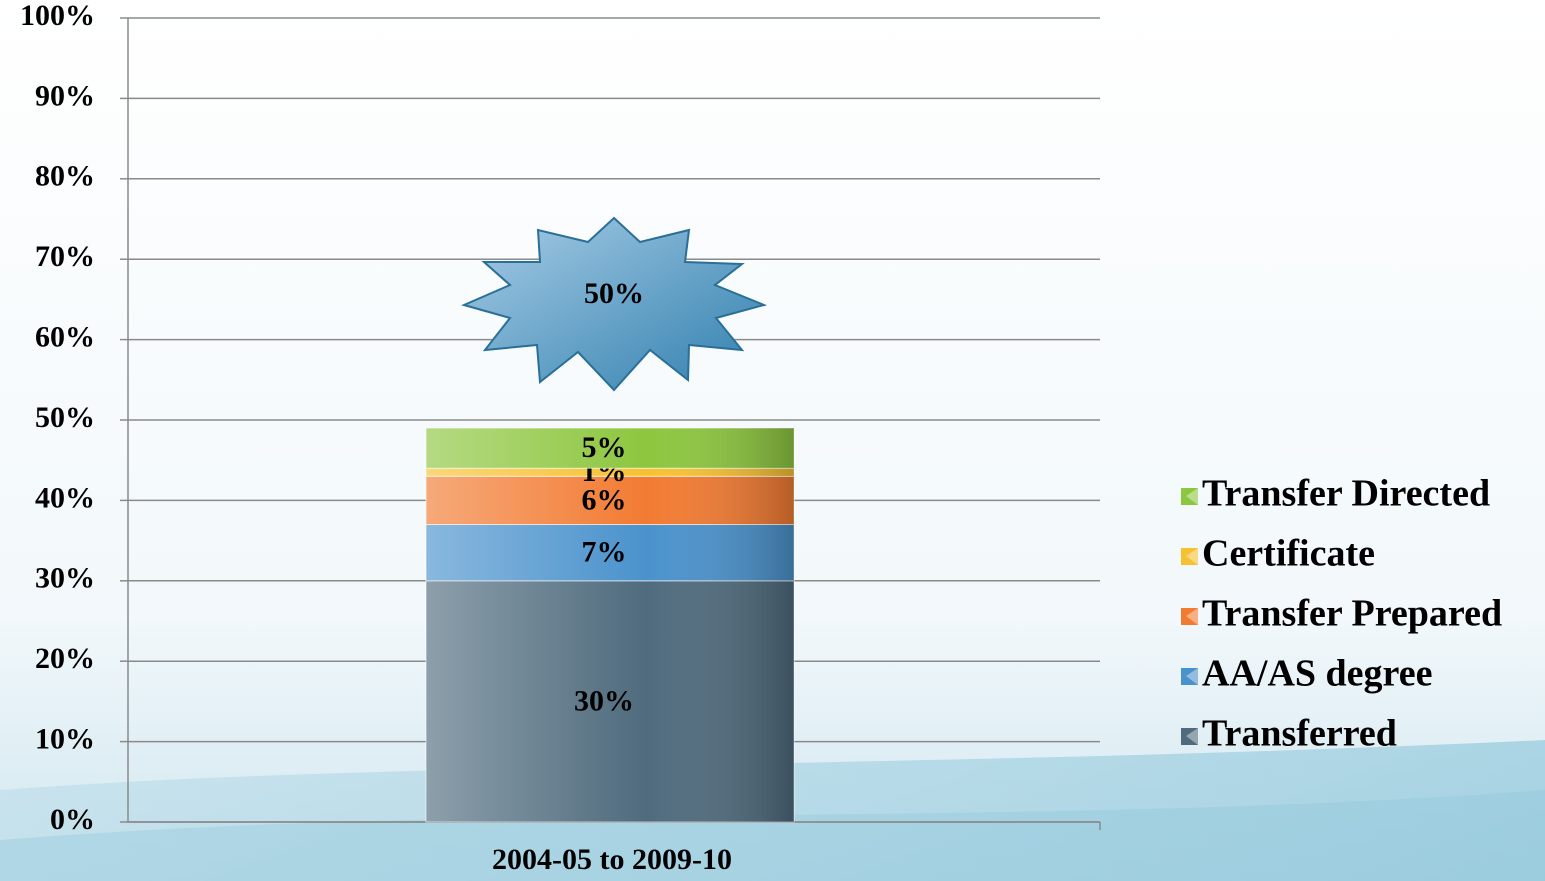 The image size is (1545, 881). Describe the element at coordinates (604, 552) in the screenshot. I see `data-label: 7%` at that location.